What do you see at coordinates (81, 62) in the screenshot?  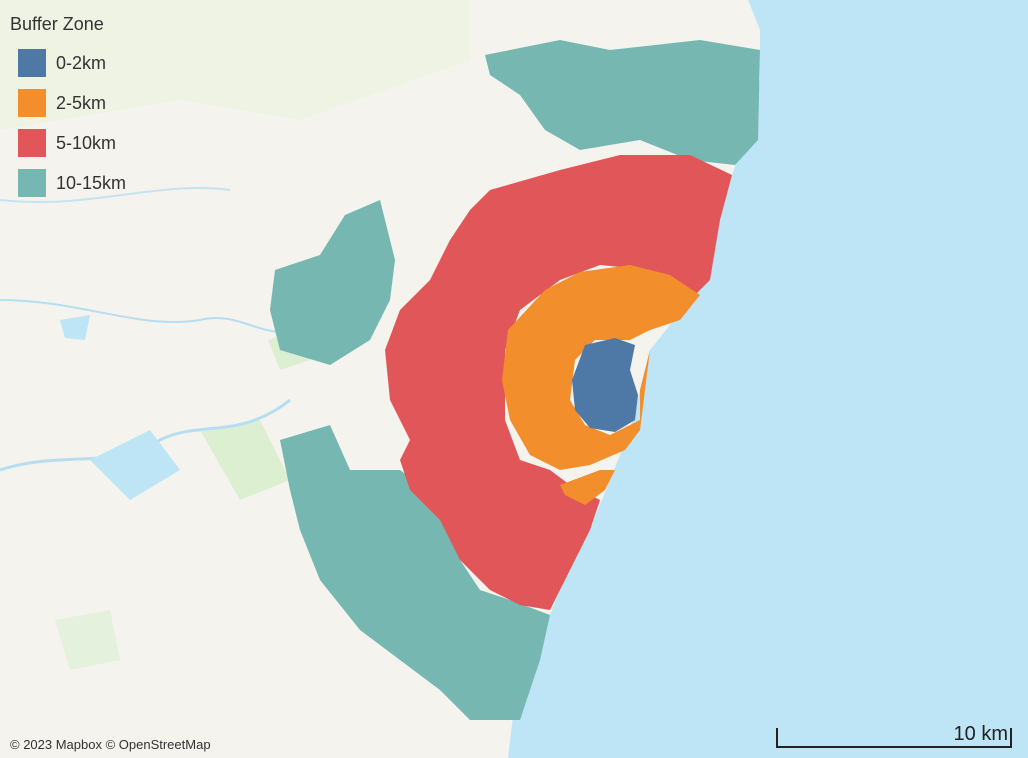 I see `legend-label: 0-2km` at bounding box center [81, 62].